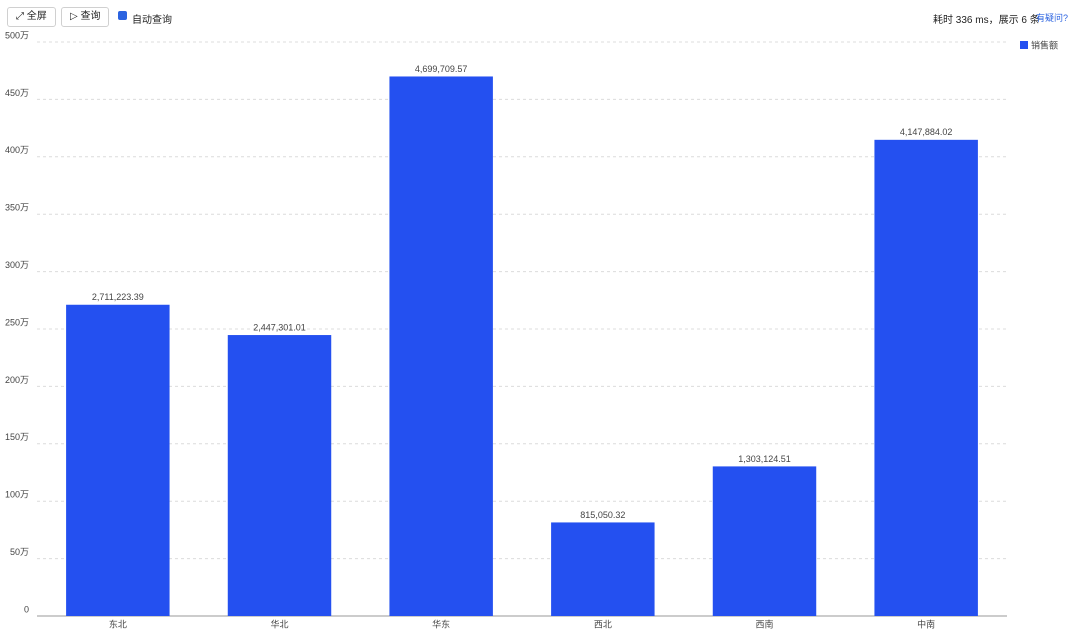  What do you see at coordinates (152, 20) in the screenshot?
I see `auto-query-label: 自动查询` at bounding box center [152, 20].